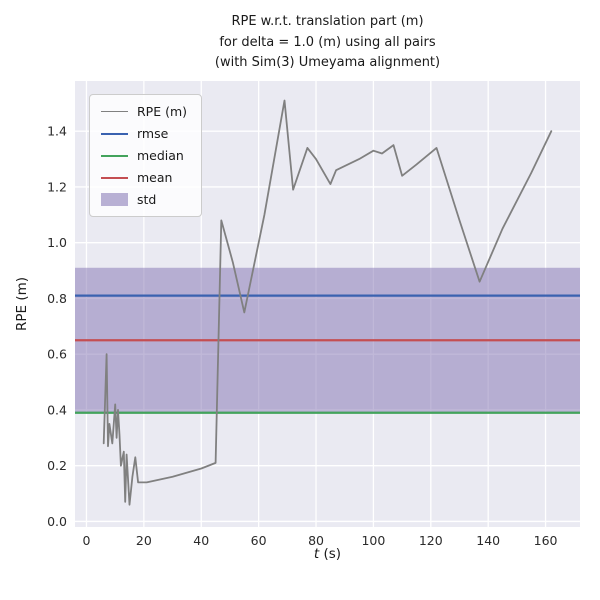 The height and width of the screenshot is (600, 600). I want to click on x-tick-label: 80, so click(316, 540).